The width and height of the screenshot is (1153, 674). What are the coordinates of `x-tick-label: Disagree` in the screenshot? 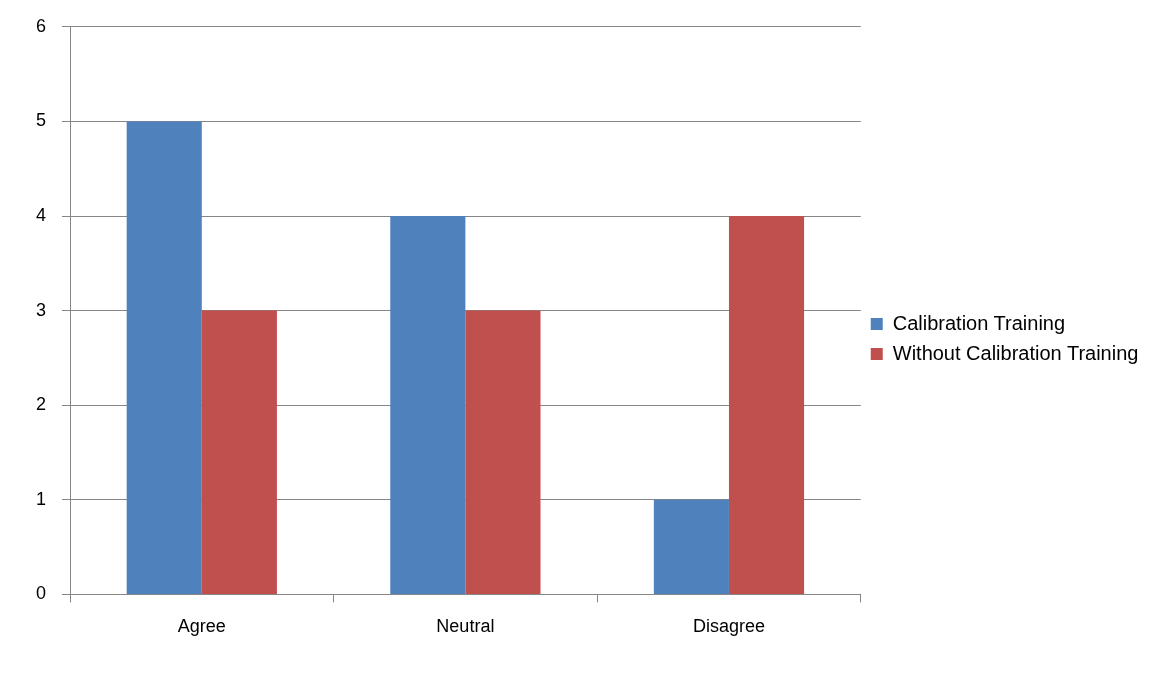 It's located at (728, 626).